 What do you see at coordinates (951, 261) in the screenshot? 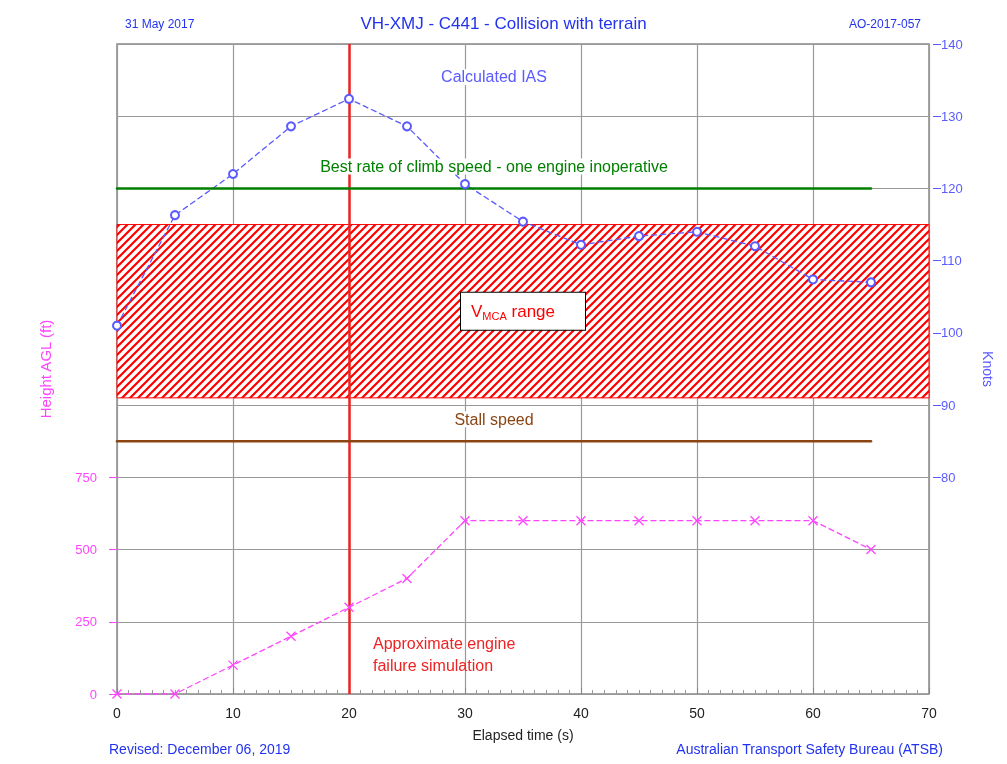
I see `y2-tick-label: 110` at bounding box center [951, 261].